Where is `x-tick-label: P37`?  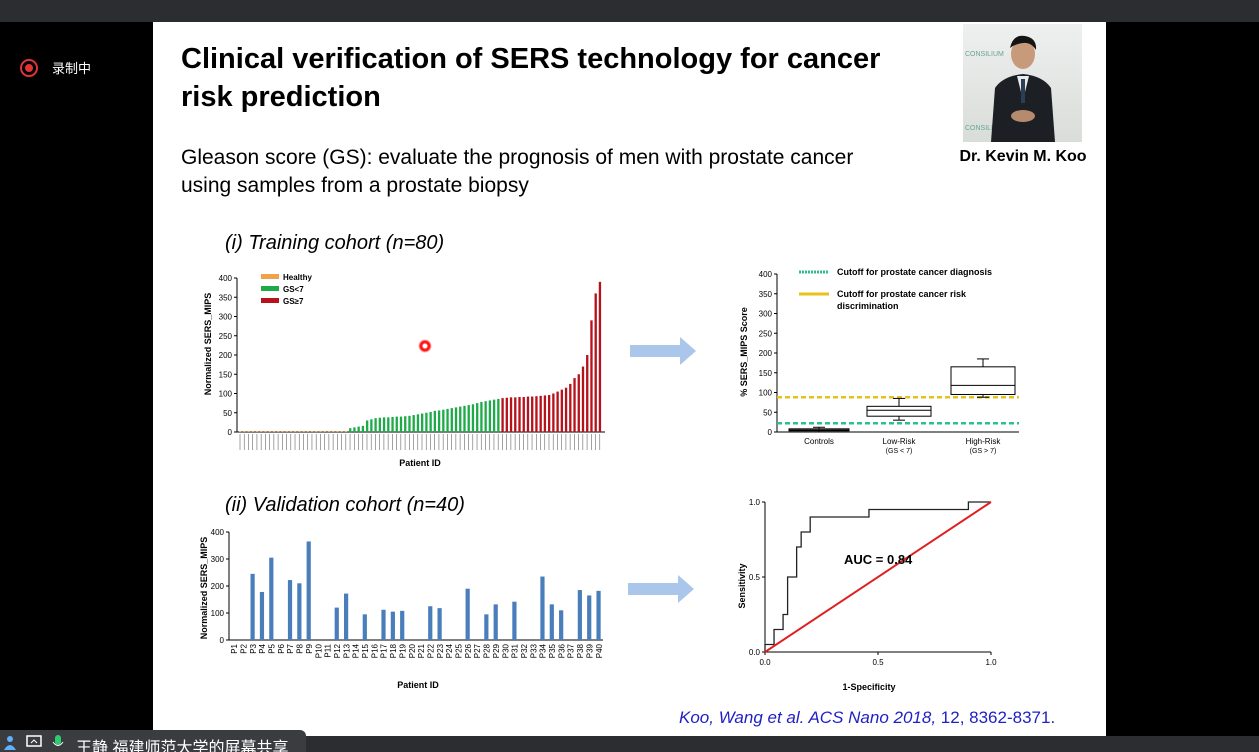
x-tick-label: P37 is located at coordinates (571, 650).